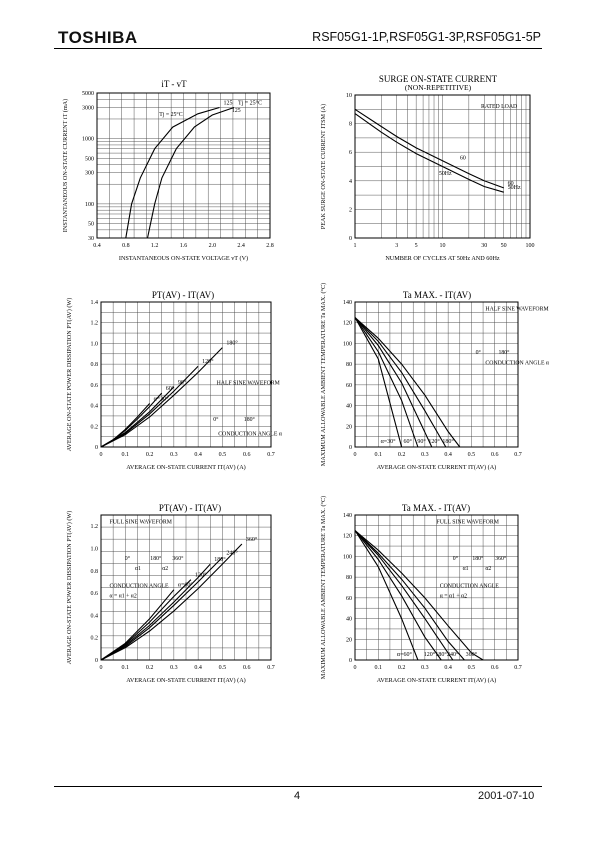 This screenshot has height=842, width=595. Describe the element at coordinates (438, 87) in the screenshot. I see `chart-subtitle: (NON-REPETITIVE)` at that location.